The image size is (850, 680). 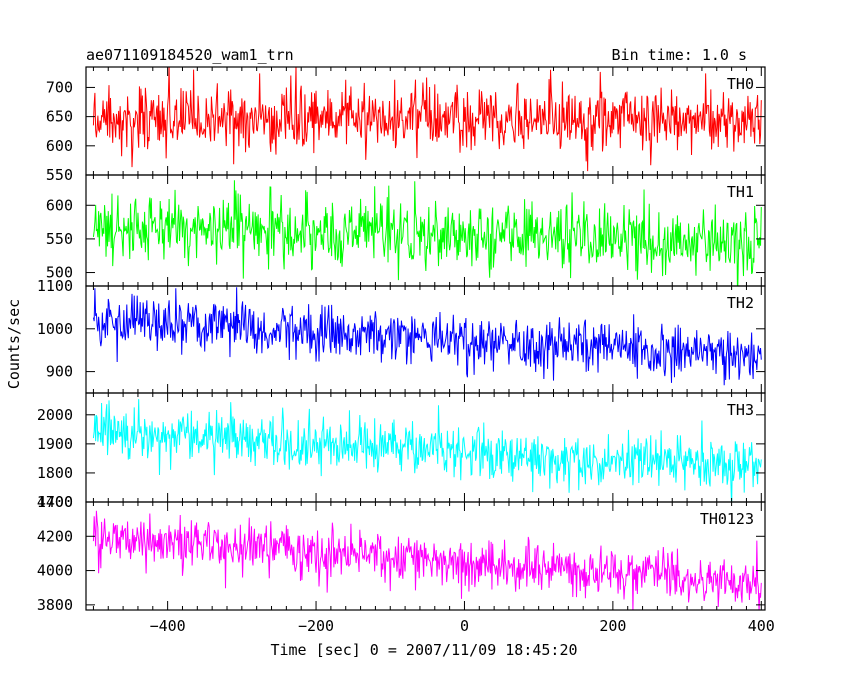 What do you see at coordinates (761, 626) in the screenshot?
I see `x-tick-label: 400` at bounding box center [761, 626].